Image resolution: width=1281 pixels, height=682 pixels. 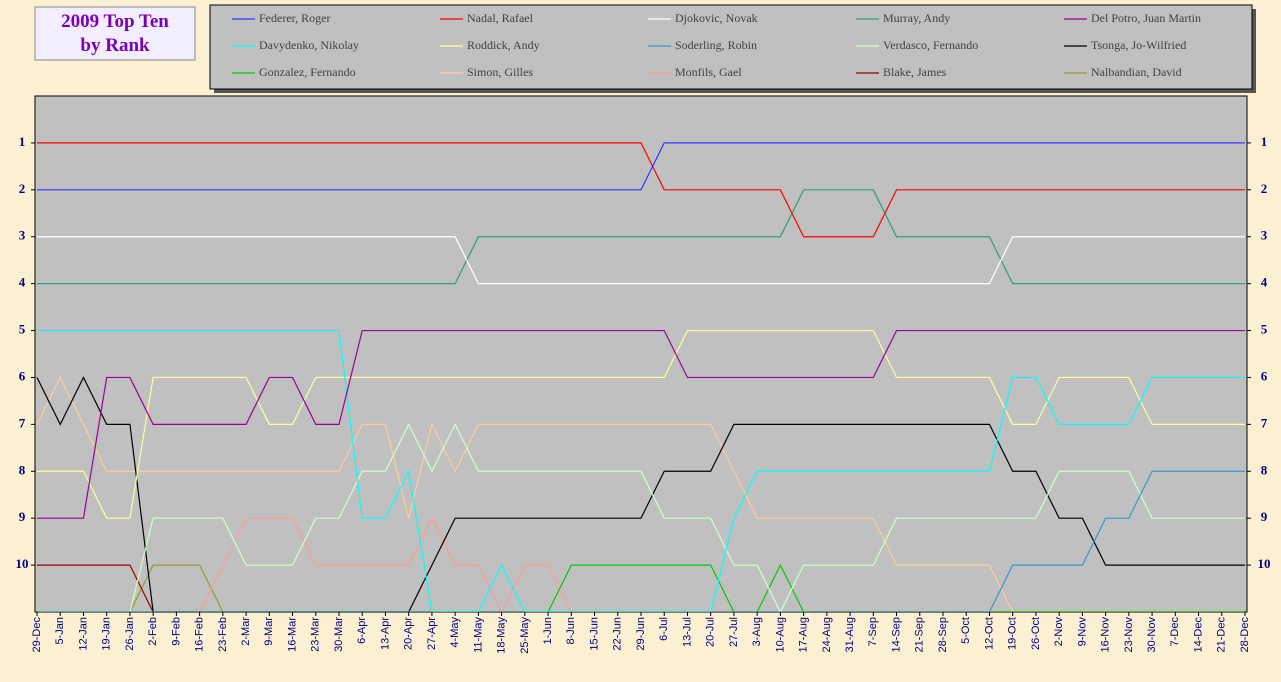 What do you see at coordinates (896, 634) in the screenshot?
I see `x-tick-label: 14-Sep` at bounding box center [896, 634].